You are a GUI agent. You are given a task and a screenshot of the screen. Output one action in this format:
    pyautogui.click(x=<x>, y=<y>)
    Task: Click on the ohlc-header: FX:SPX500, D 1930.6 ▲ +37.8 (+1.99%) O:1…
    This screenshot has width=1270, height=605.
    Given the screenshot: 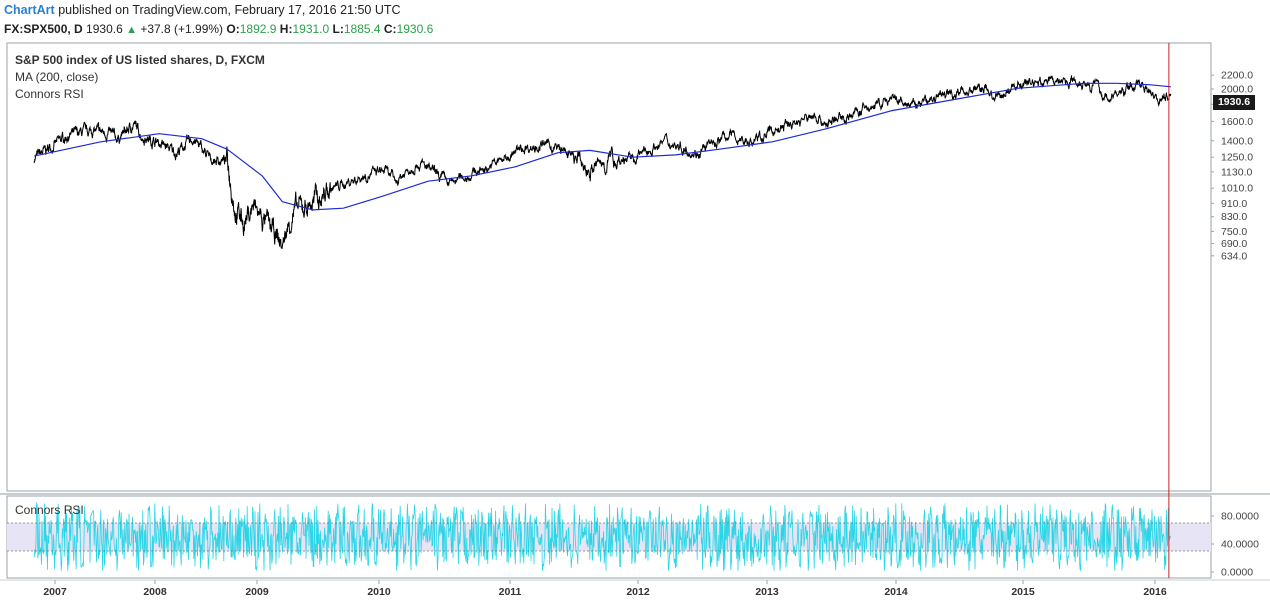 What is the action you would take?
    pyautogui.click(x=218, y=29)
    